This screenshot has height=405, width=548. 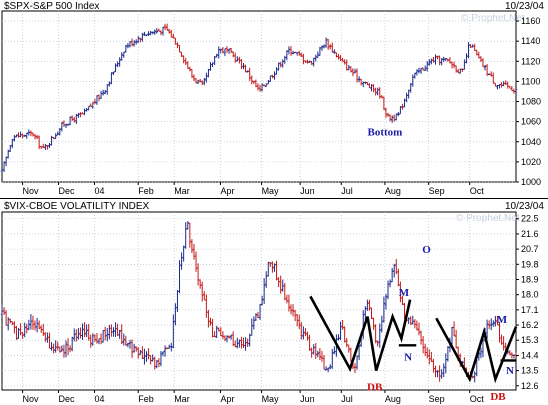 What do you see at coordinates (524, 6) in the screenshot?
I see `spx-date: 10/23/04` at bounding box center [524, 6].